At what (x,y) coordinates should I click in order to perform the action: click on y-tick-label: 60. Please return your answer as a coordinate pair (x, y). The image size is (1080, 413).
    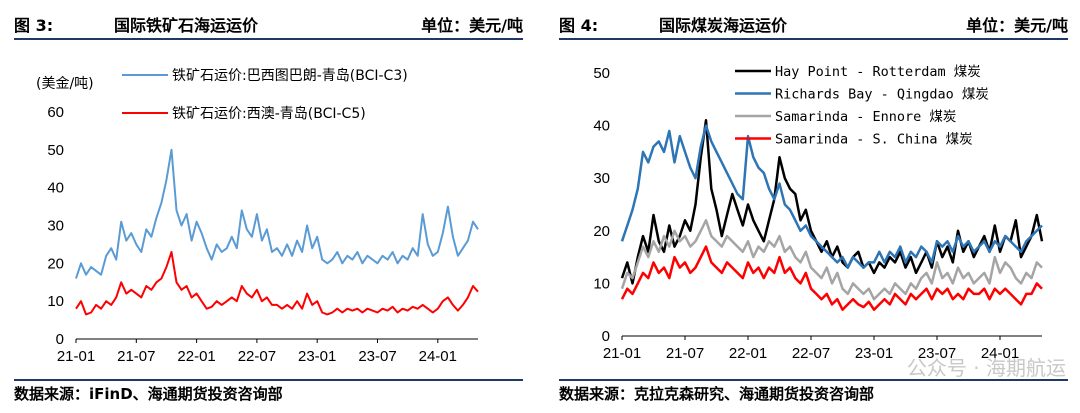
    Looking at the image, I should click on (55, 112).